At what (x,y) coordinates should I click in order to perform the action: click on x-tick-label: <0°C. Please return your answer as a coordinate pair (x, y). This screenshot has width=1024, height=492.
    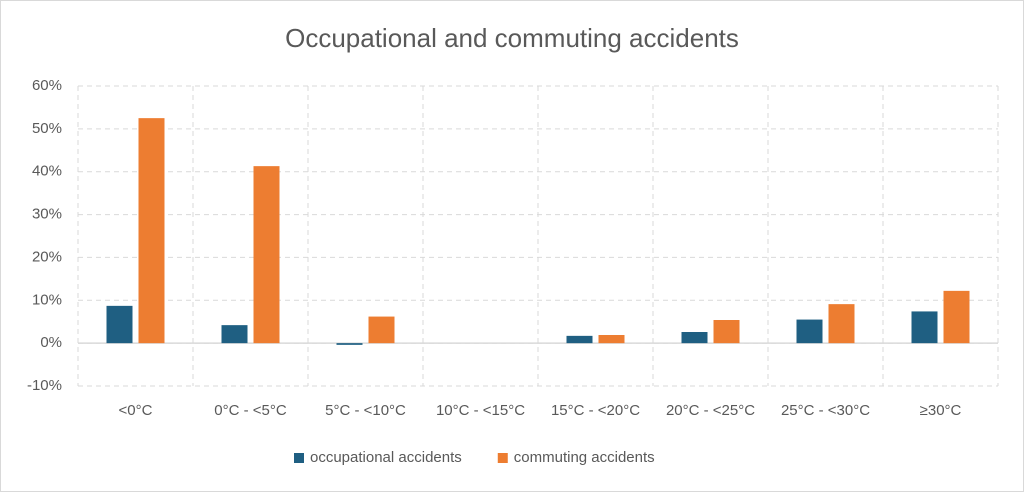
    Looking at the image, I should click on (136, 410).